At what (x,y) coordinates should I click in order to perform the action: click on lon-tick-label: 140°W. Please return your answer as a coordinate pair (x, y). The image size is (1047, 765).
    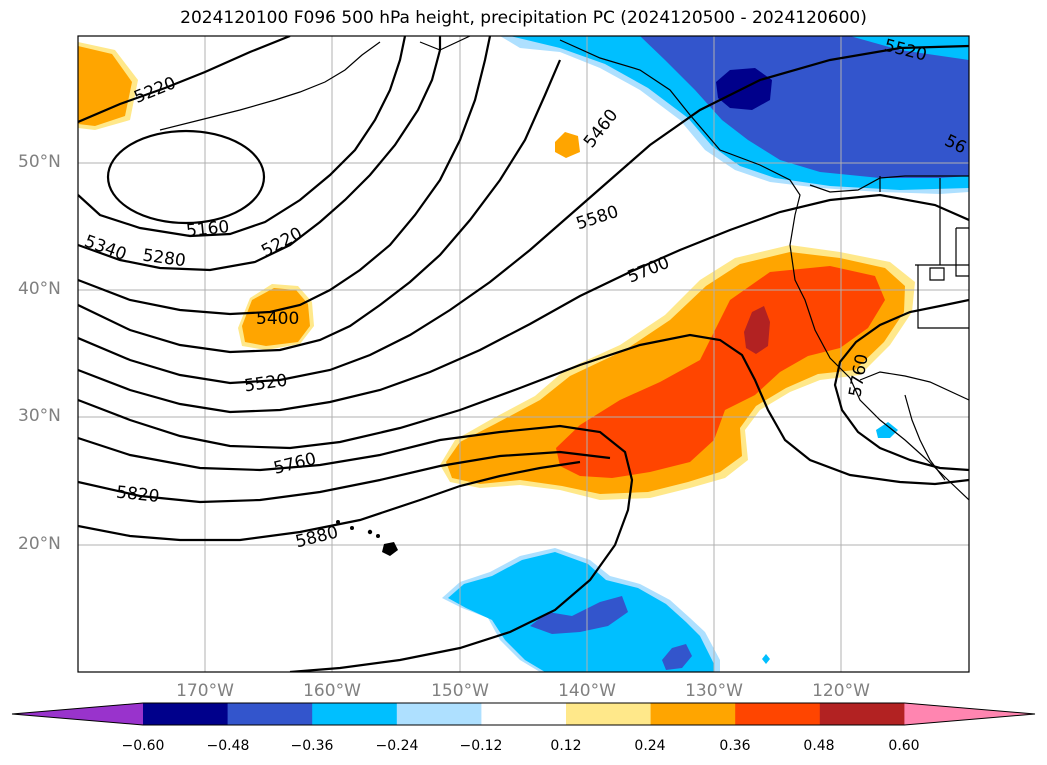
    Looking at the image, I should click on (587, 691).